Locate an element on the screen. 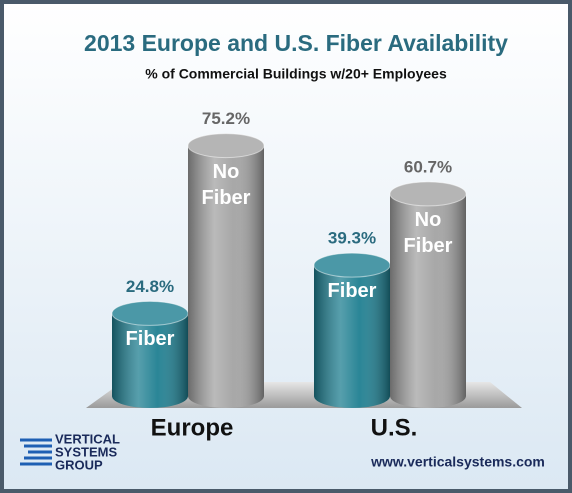 The width and height of the screenshot is (572, 493). value-label: 39.3% is located at coordinates (352, 238).